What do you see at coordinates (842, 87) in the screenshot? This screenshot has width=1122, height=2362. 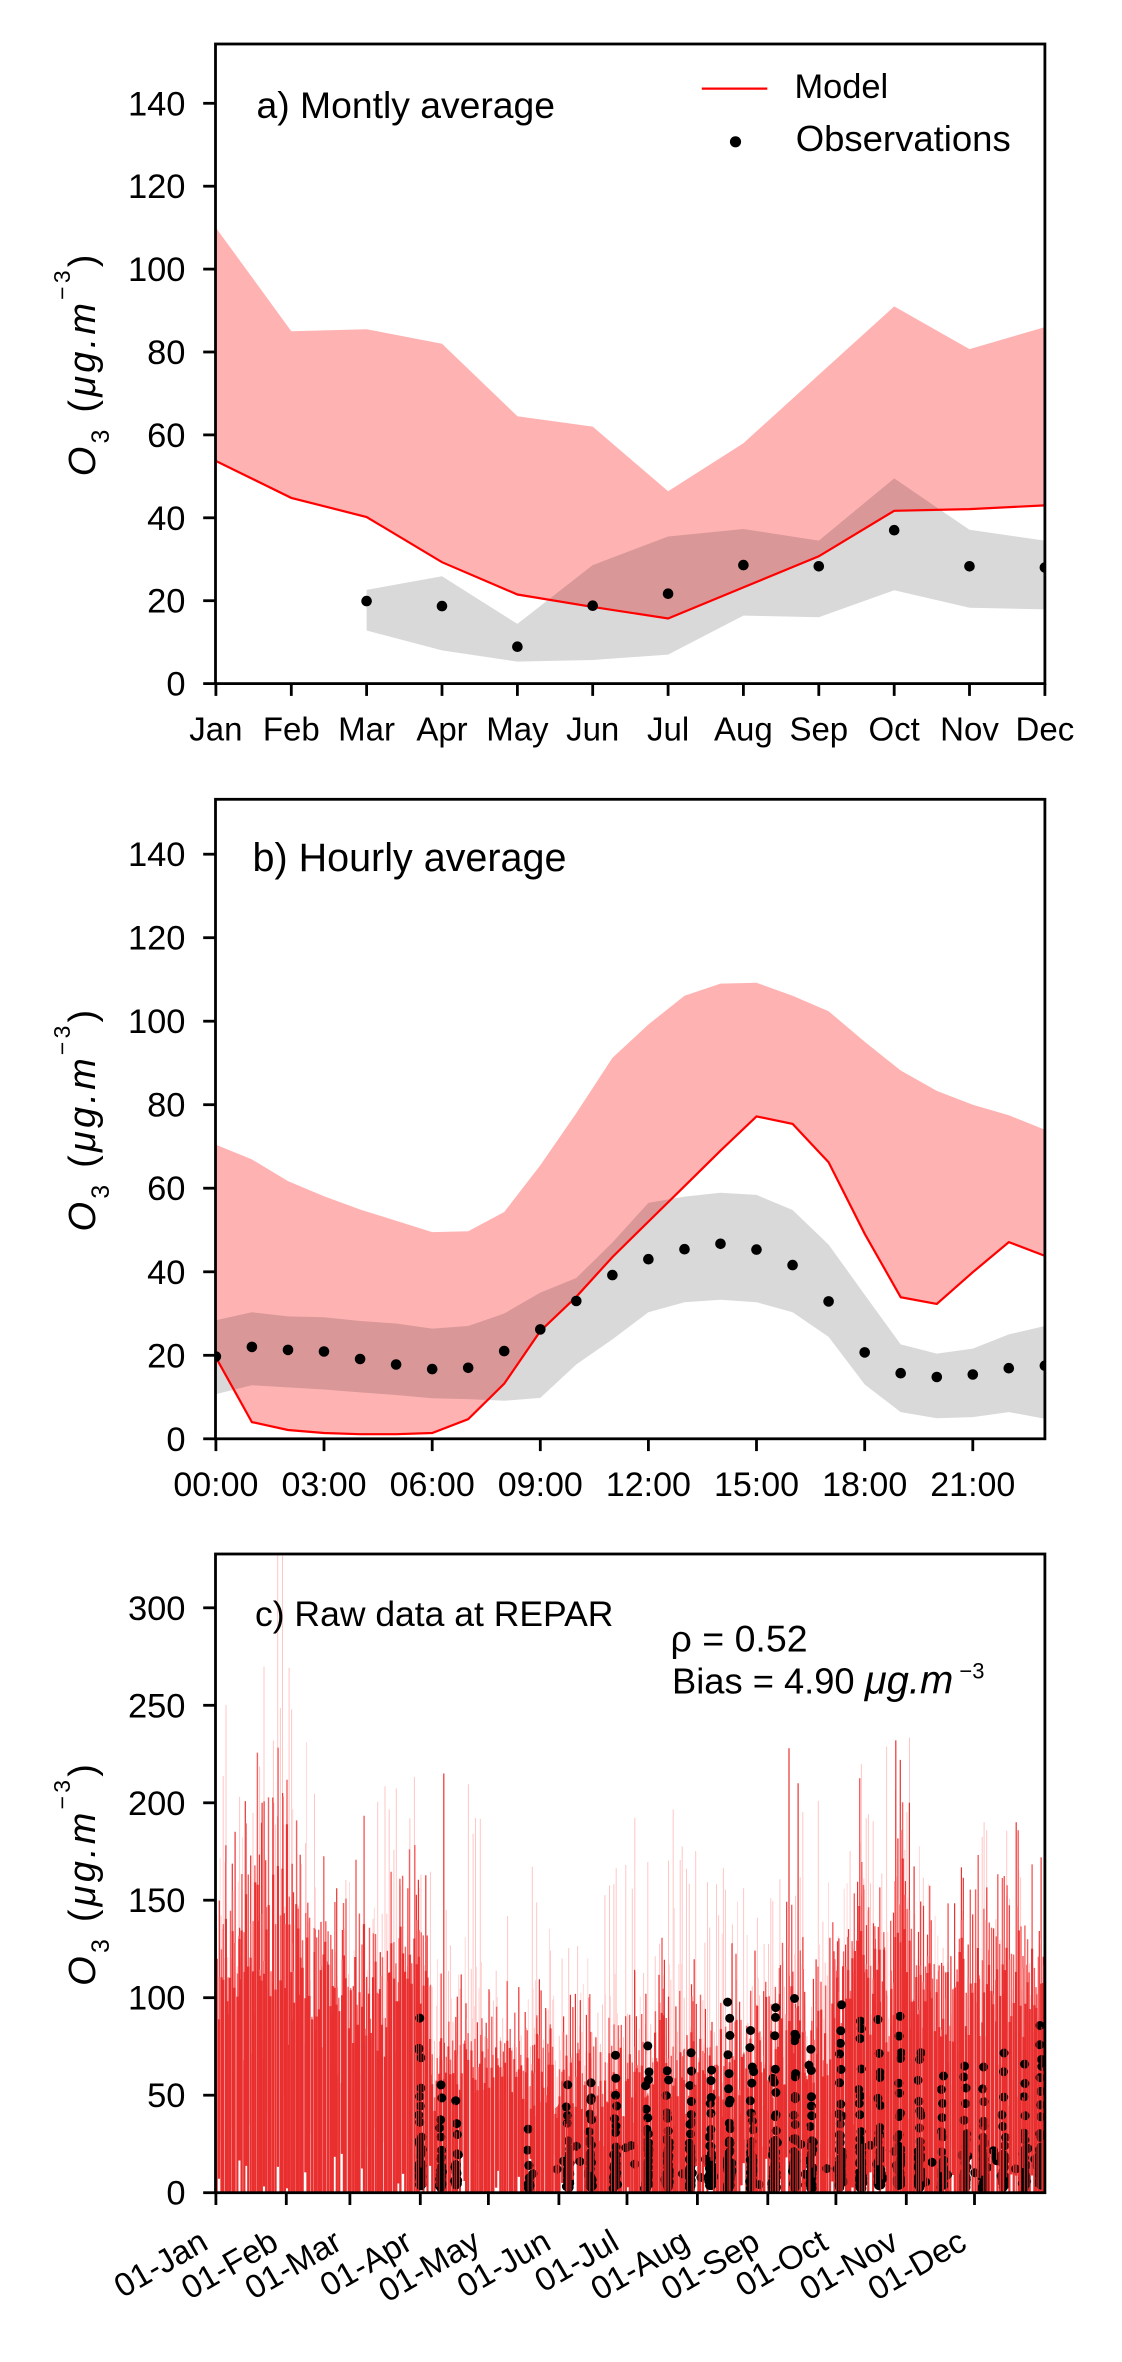 I see `svg-text: Model` at bounding box center [842, 87].